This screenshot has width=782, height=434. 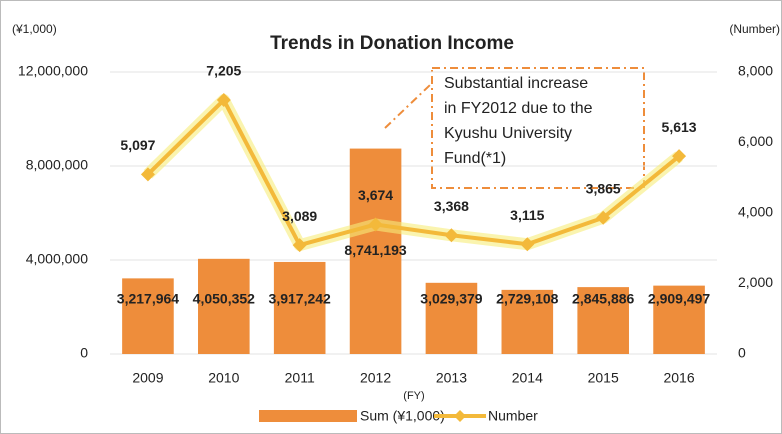 What do you see at coordinates (223, 378) in the screenshot?
I see `x-tick-label: 2010` at bounding box center [223, 378].